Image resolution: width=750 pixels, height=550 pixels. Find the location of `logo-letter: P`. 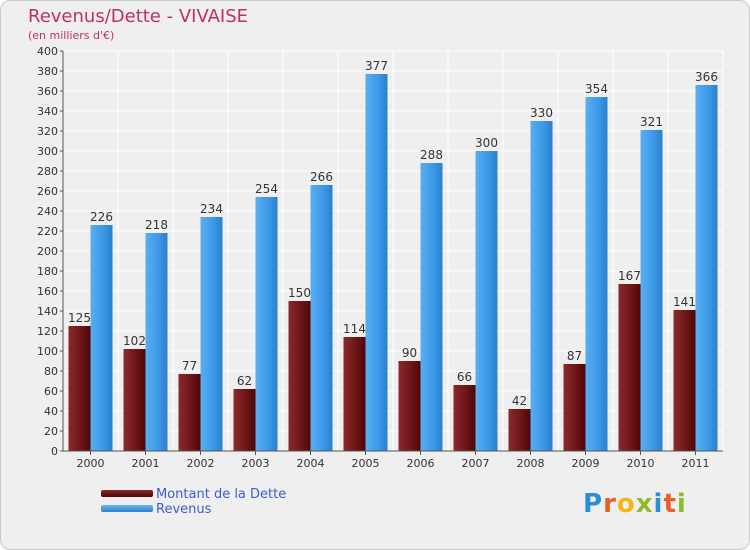

logo-letter: P is located at coordinates (593, 504).